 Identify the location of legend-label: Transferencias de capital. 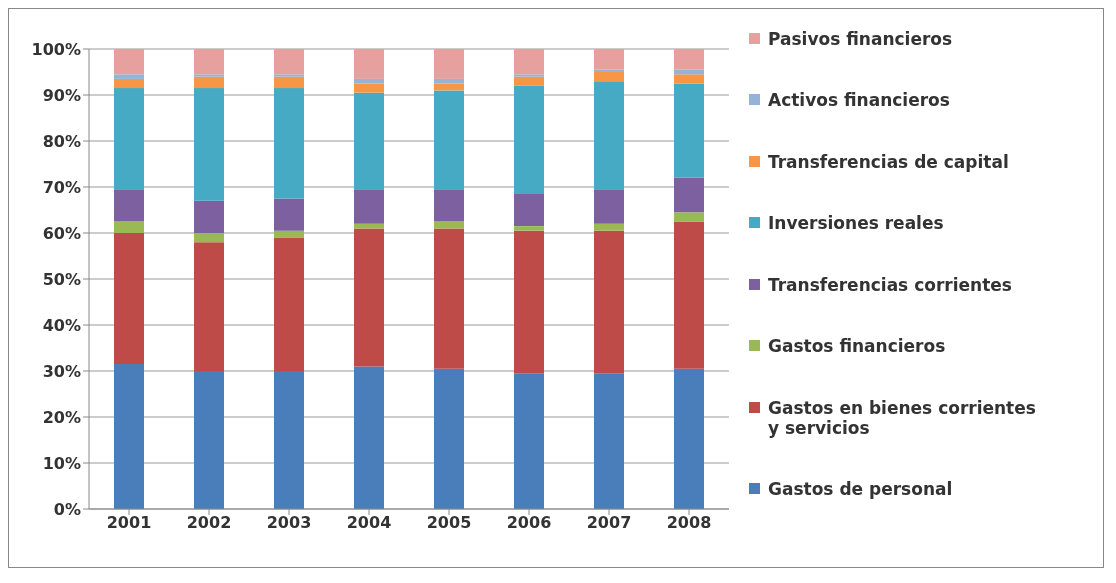
(888, 161).